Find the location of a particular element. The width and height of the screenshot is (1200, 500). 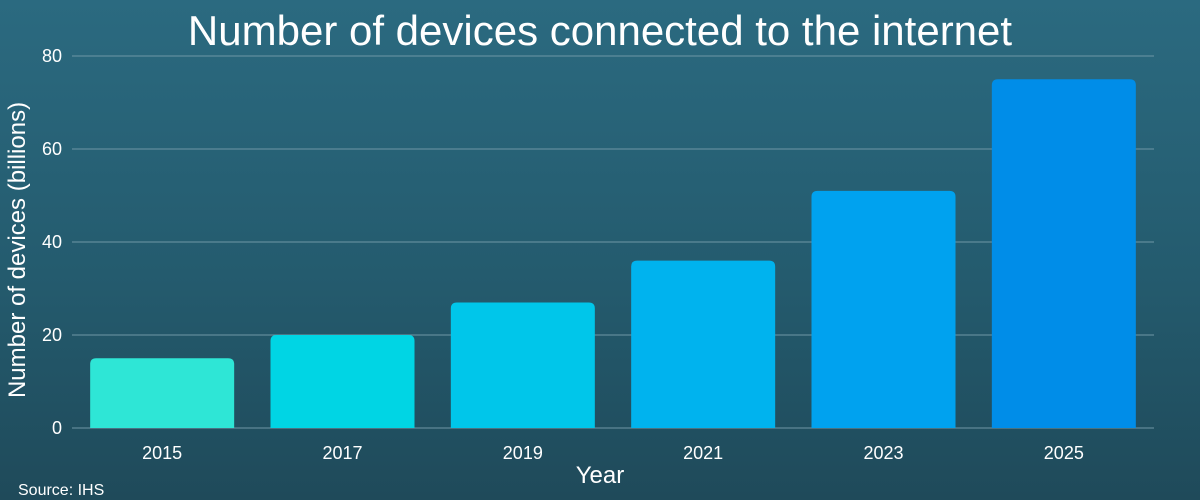

y-tick-layer: 0 20 40 60 80 is located at coordinates (52, 242).